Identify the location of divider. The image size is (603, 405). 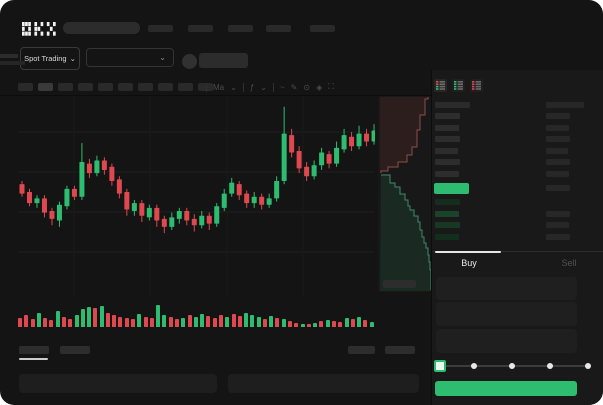
(215, 95).